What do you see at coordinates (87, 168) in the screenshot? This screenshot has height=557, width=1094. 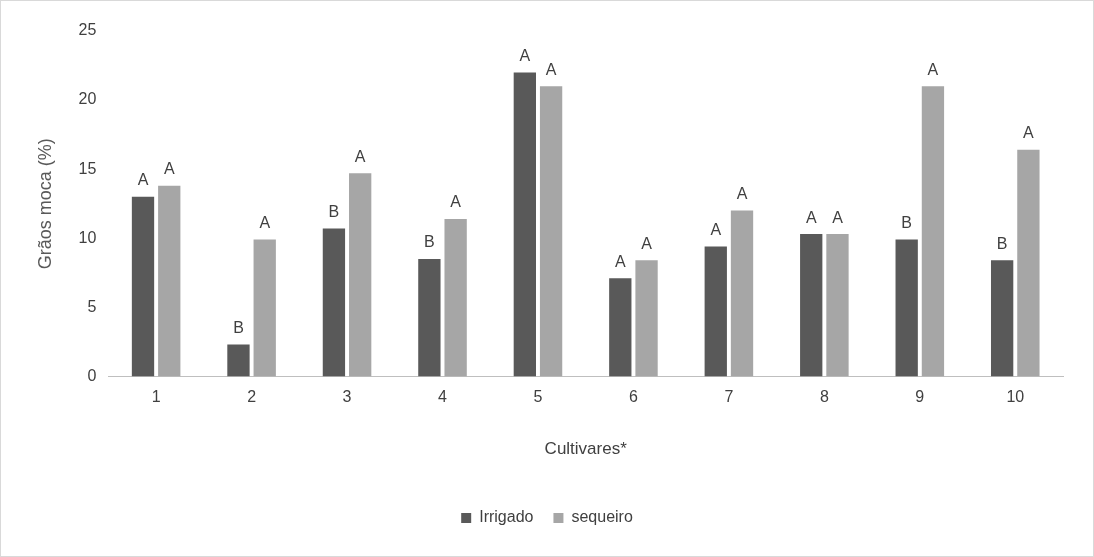 I see `y-tick-label: 15` at bounding box center [87, 168].